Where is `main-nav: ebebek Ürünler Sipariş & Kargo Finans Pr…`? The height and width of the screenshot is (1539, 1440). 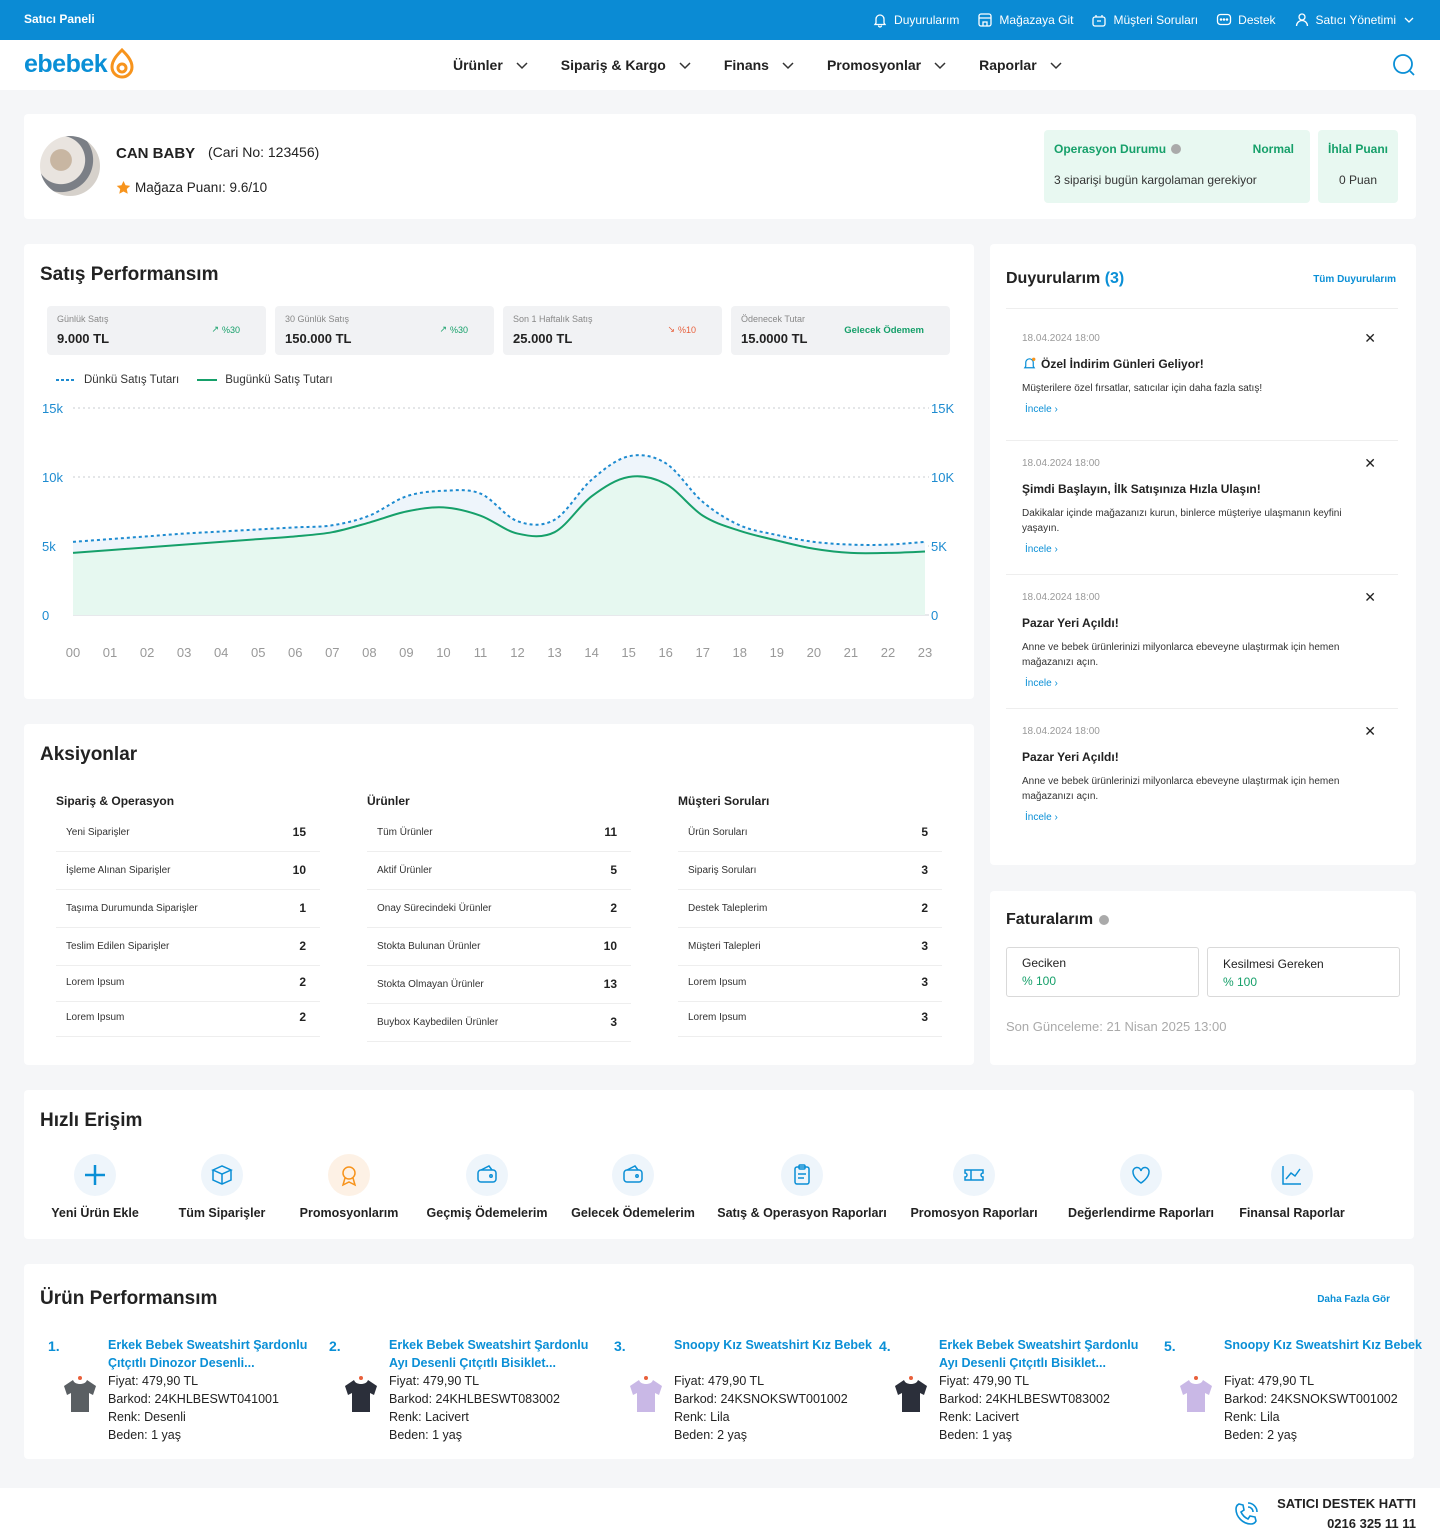 main-nav: ebebek Ürünler Sipariş & Kargo Finans Pr… is located at coordinates (720, 65).